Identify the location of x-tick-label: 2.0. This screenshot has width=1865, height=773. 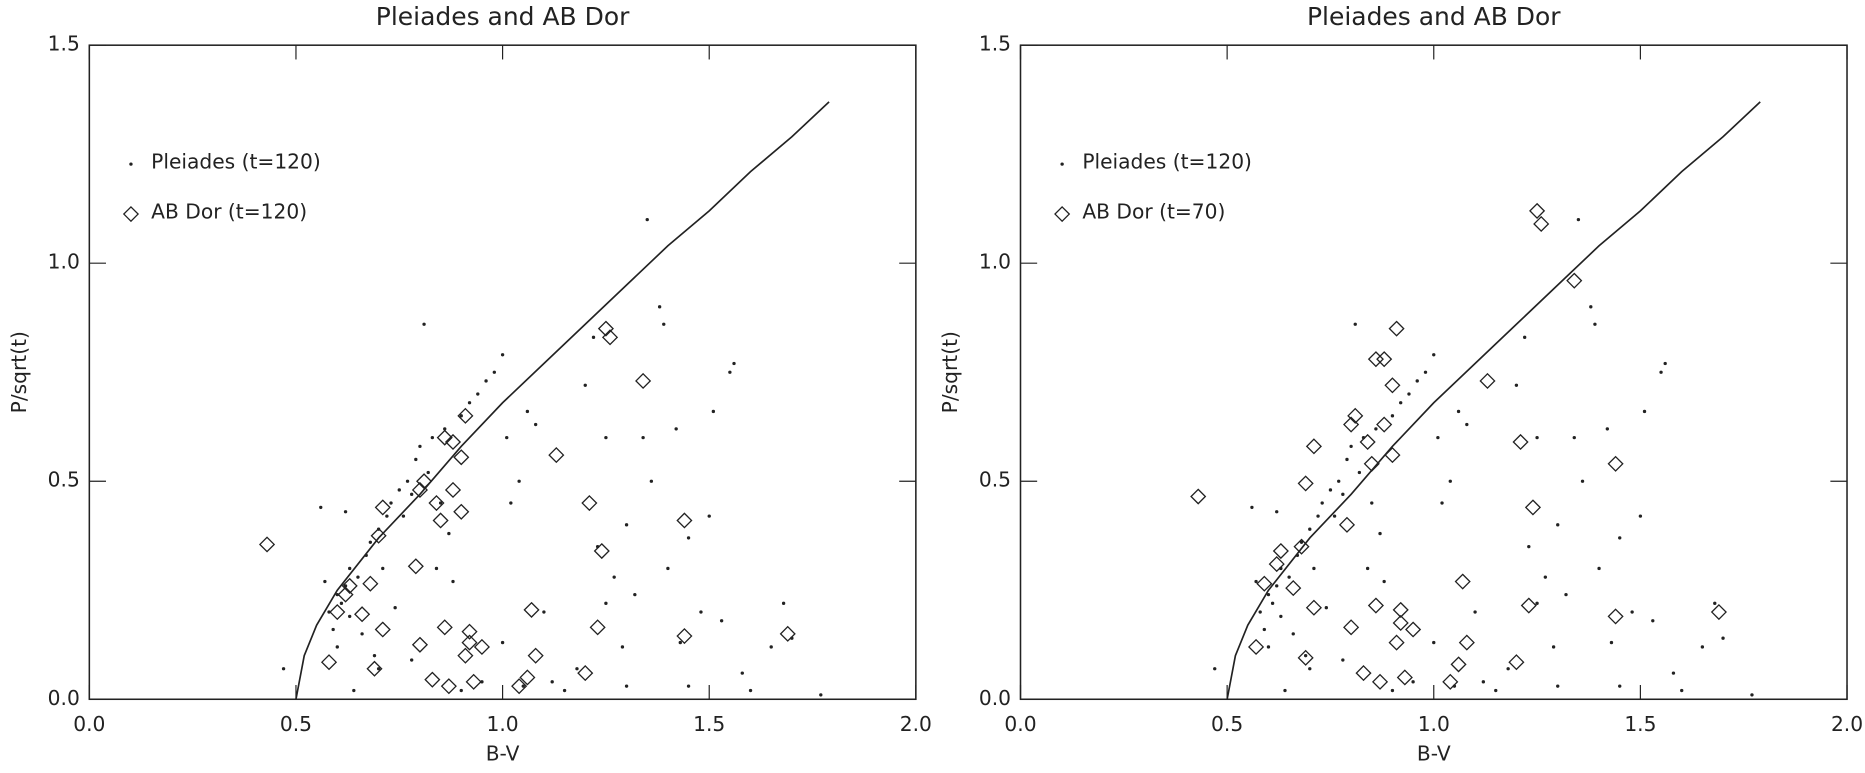
(1847, 724).